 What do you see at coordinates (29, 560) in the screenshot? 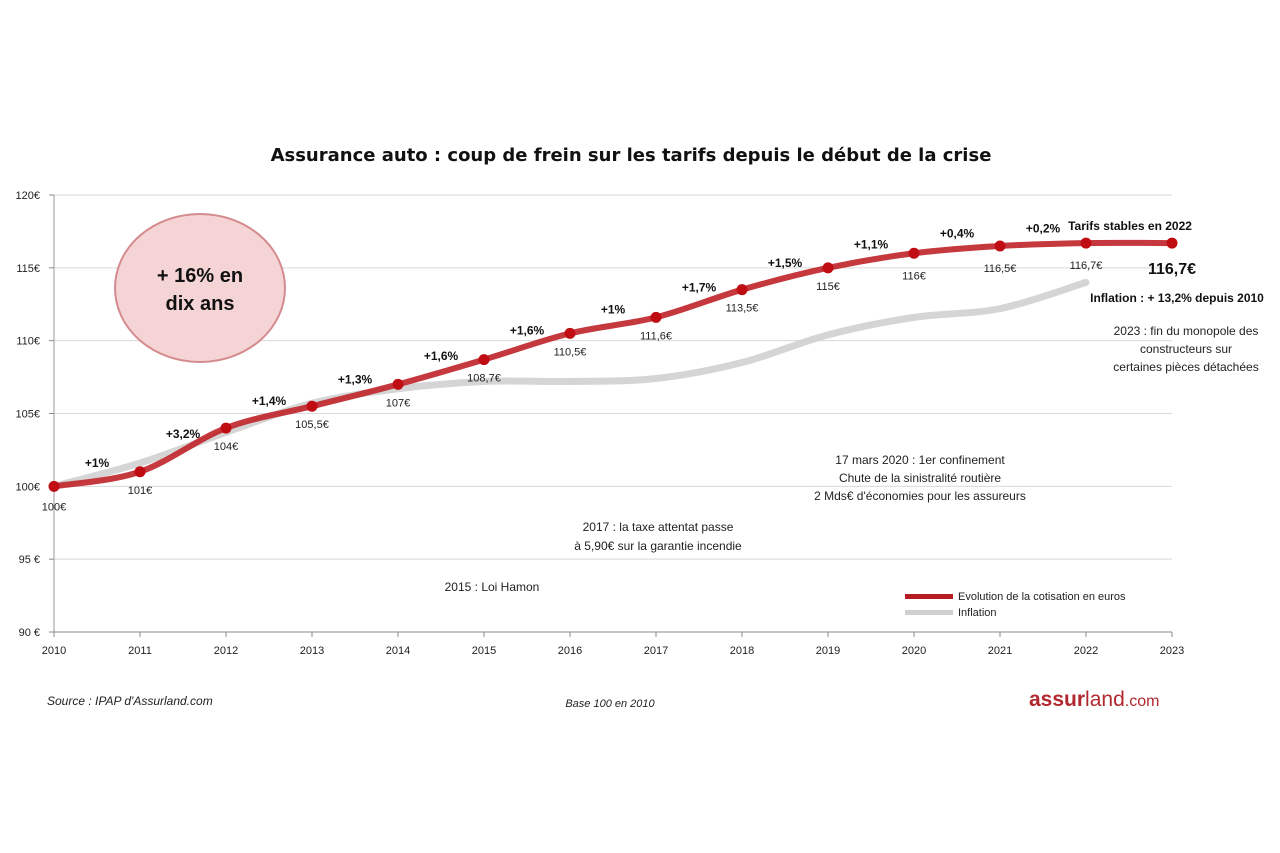
I see `y-tick-label: 95 €` at bounding box center [29, 560].